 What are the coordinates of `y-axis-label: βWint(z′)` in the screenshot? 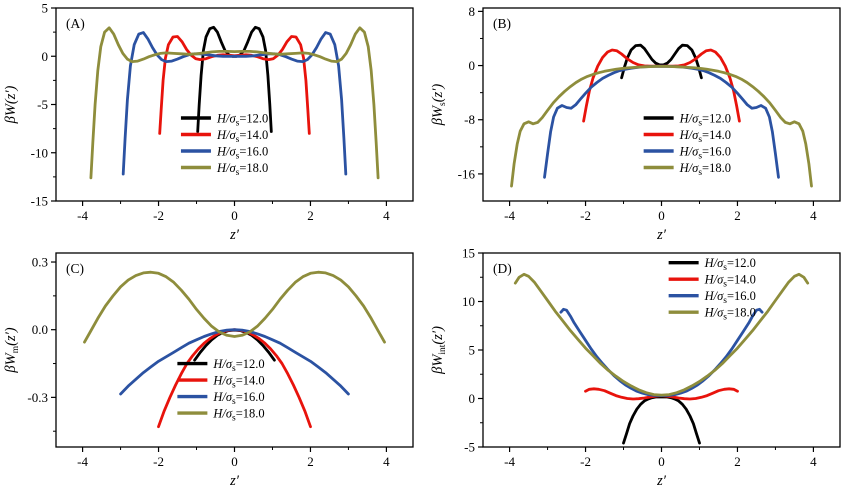 It's located at (439, 350).